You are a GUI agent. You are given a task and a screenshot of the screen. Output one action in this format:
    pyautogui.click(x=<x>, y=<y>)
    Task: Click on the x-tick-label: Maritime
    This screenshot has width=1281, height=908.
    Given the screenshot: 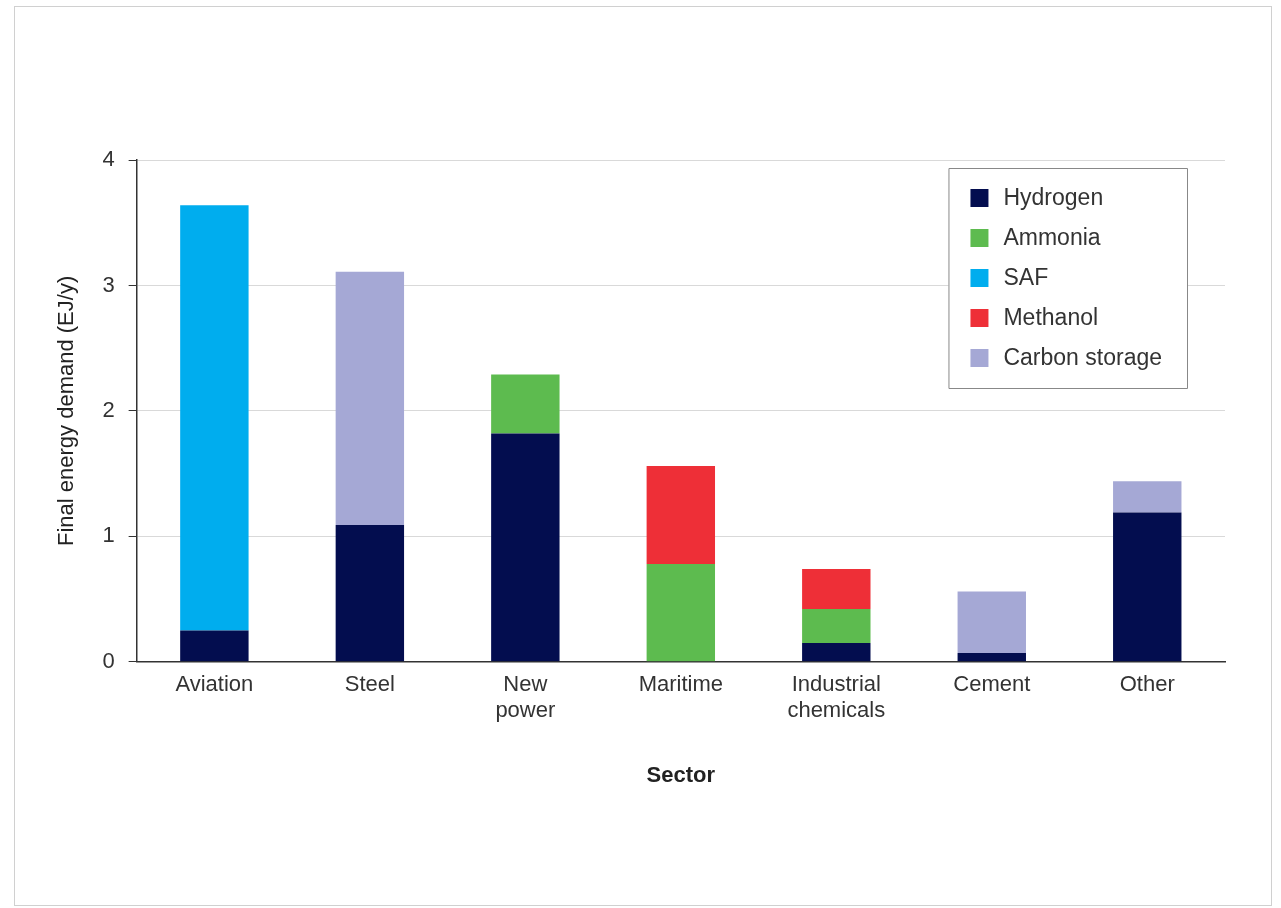 What is the action you would take?
    pyautogui.click(x=680, y=684)
    